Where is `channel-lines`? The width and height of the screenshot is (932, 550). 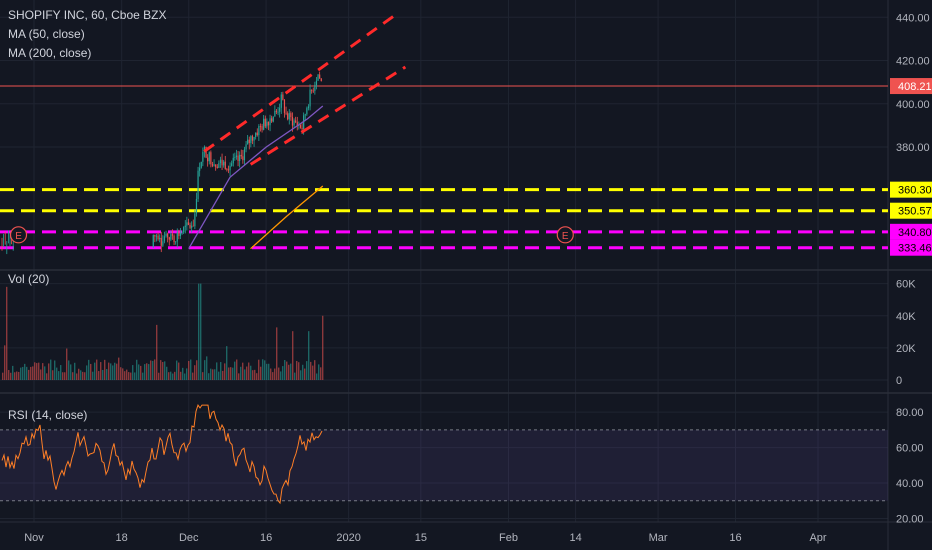
channel-lines is located at coordinates (305, 89).